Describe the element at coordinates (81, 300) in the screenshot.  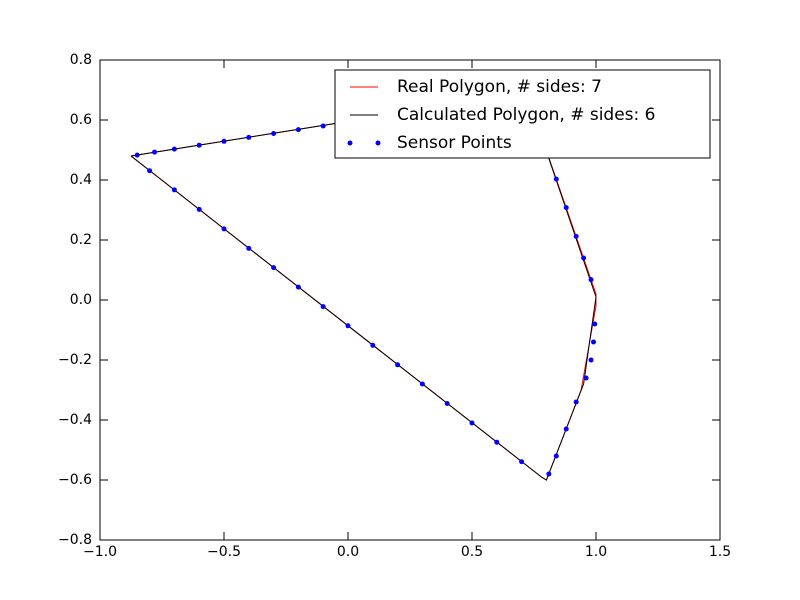
I see `y-tick-label: 0.0` at that location.